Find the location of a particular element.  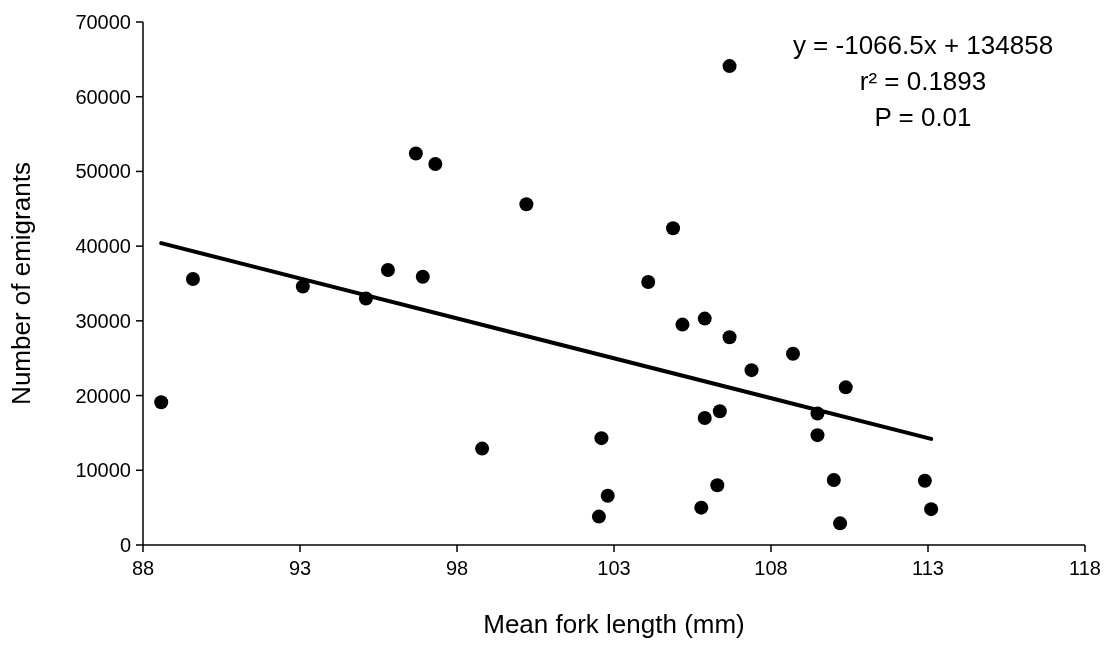

y-tick-label: 20000 is located at coordinates (103, 395).